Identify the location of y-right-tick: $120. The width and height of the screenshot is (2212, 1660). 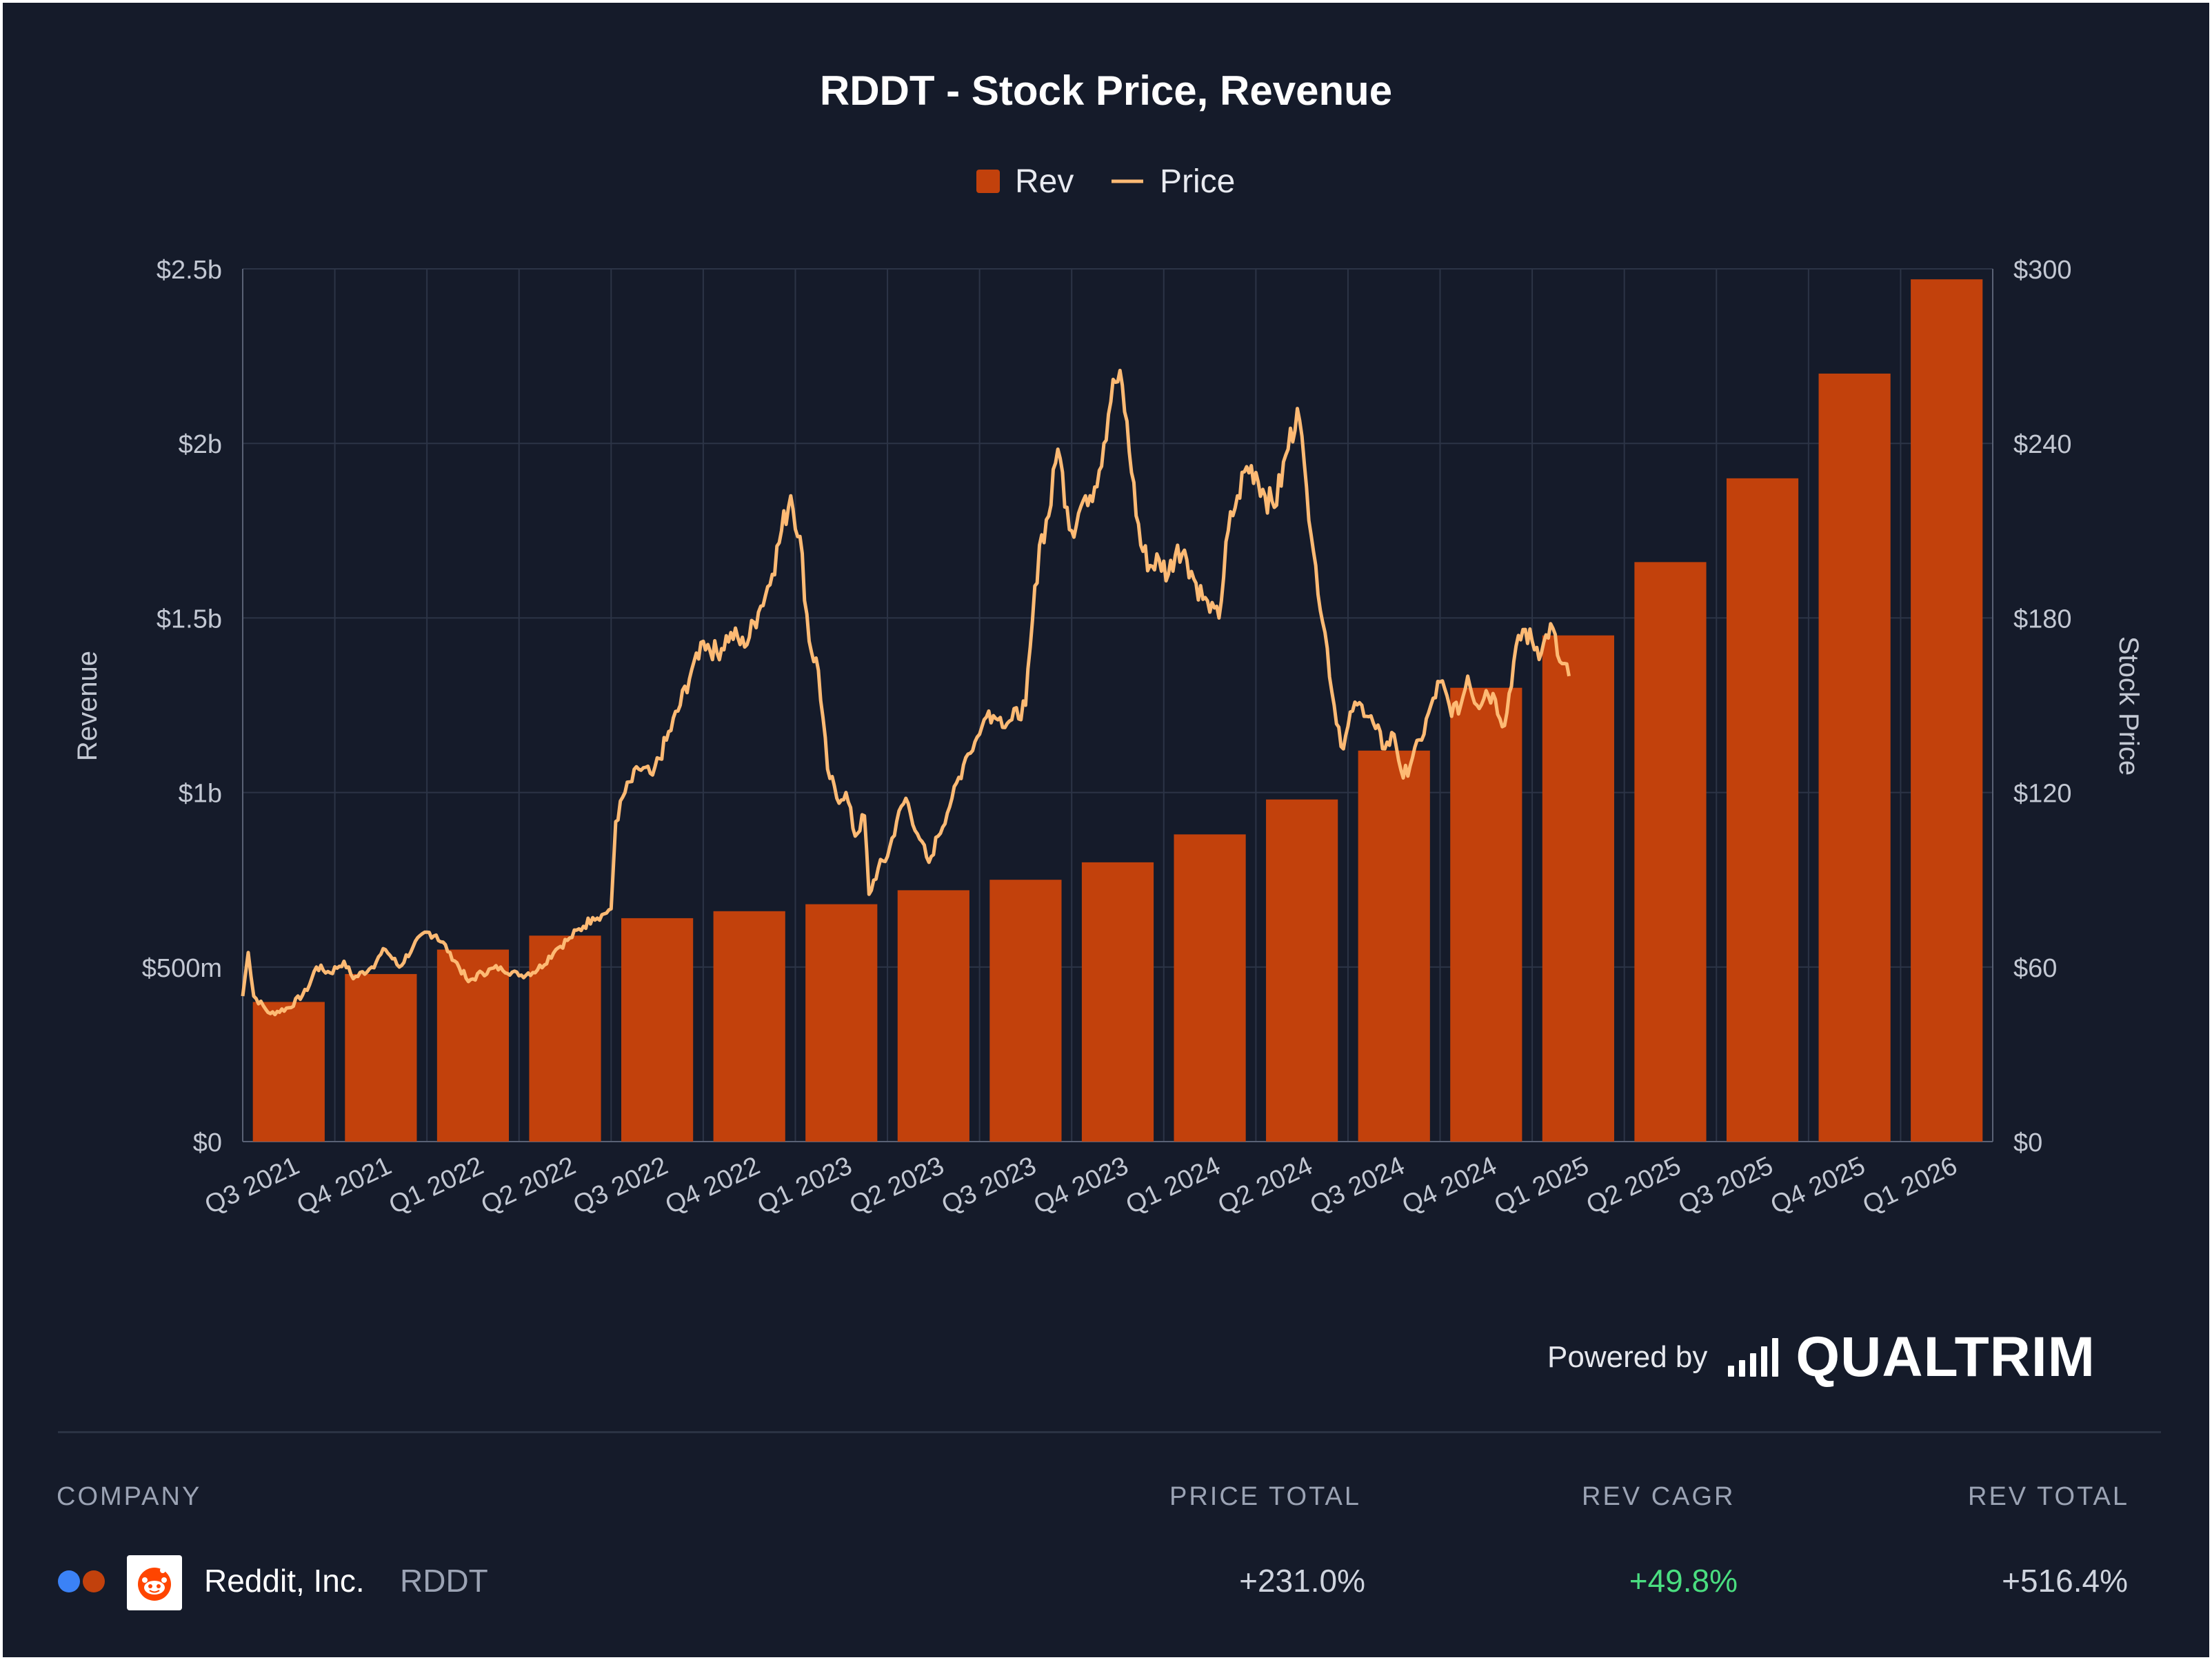
(2042, 794).